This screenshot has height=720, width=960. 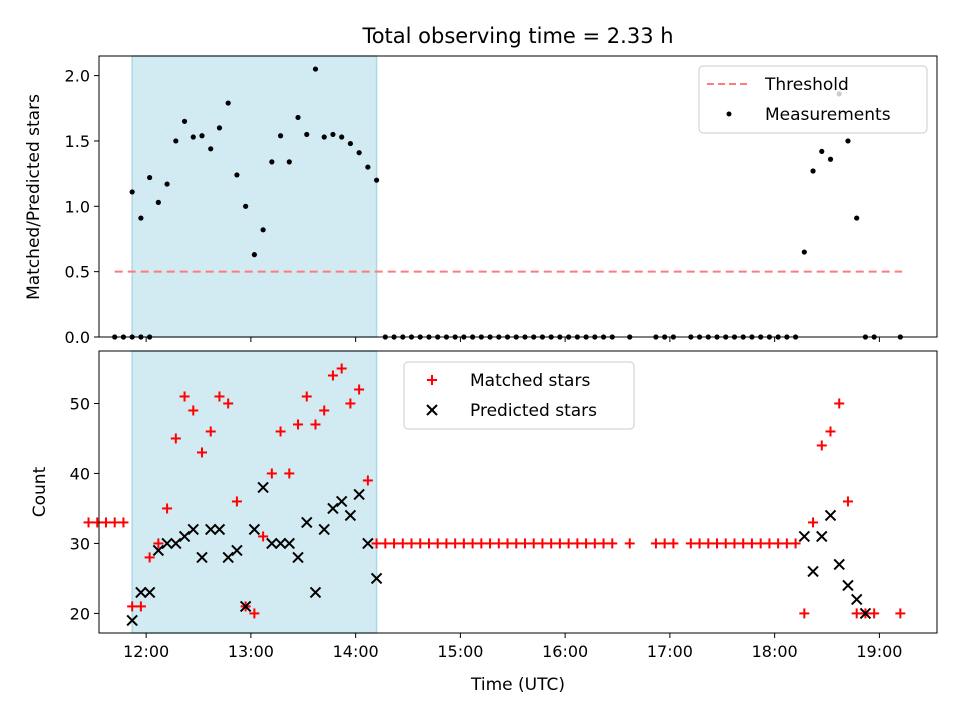 I want to click on legend-predicted-label: Predicted stars, so click(x=533, y=411).